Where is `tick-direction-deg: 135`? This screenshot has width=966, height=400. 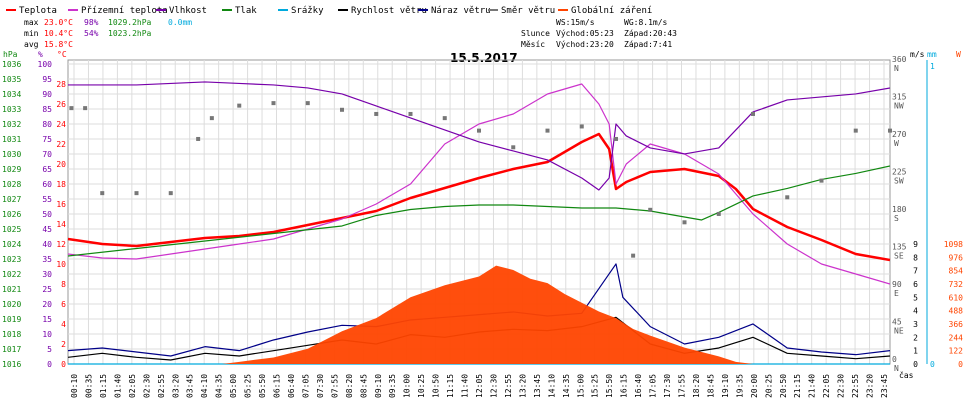
tick-direction-deg: 135 is located at coordinates (899, 246).